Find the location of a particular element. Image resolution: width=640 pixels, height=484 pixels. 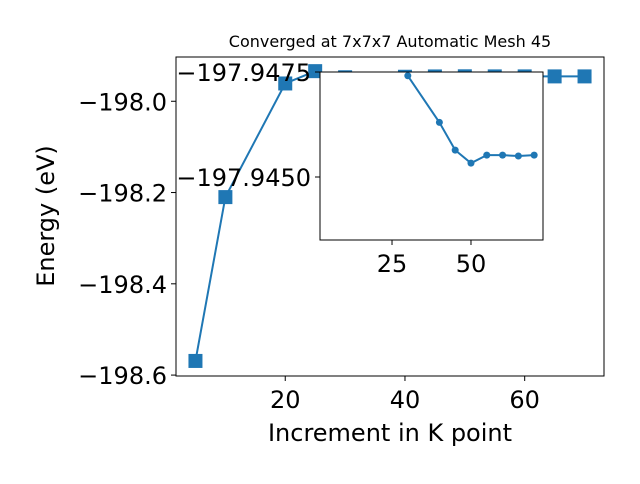

y-tick-label: −198.0 is located at coordinates (122, 102).